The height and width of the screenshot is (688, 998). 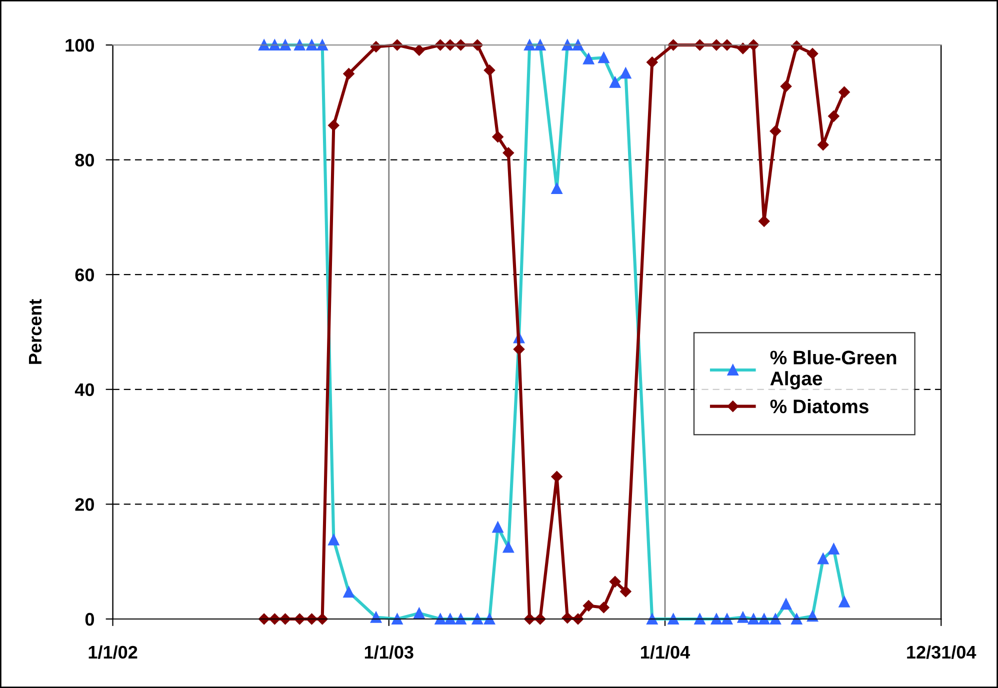 I want to click on x-tick-label: 1/1/02, so click(x=113, y=652).